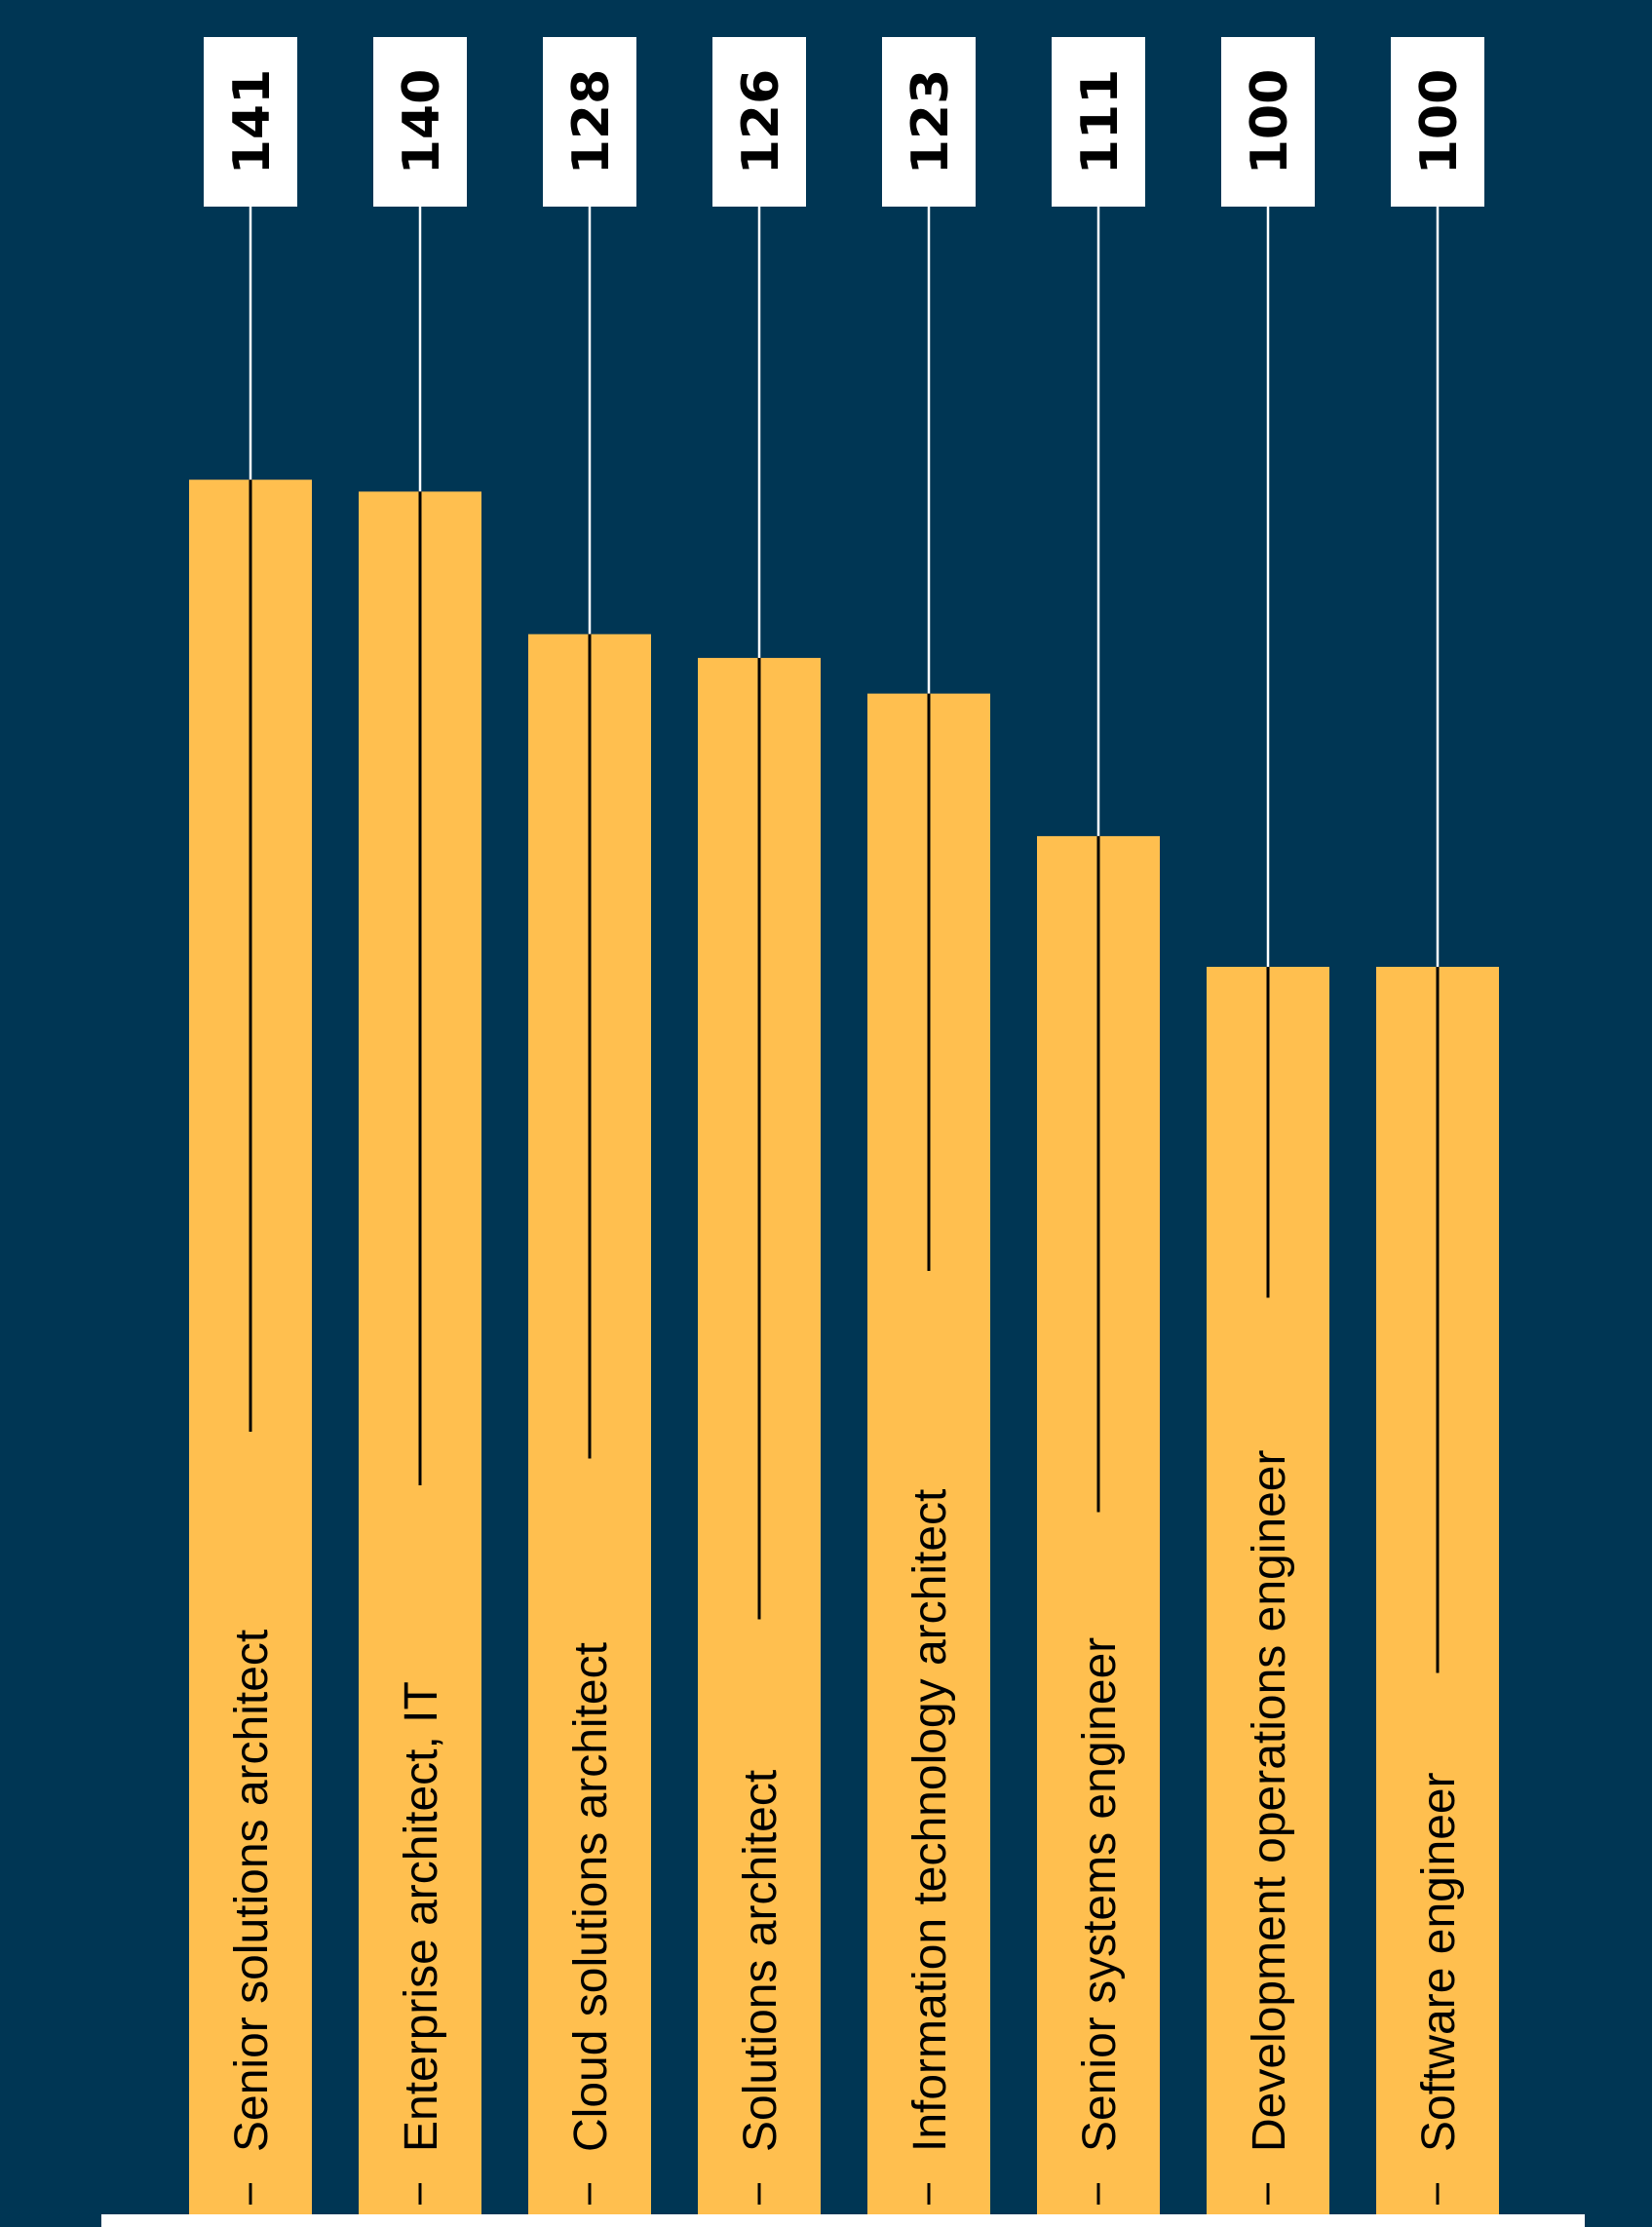 Image resolution: width=1652 pixels, height=2227 pixels. Describe the element at coordinates (252, 1891) in the screenshot. I see `category-label-1: Senior solutions architect` at that location.